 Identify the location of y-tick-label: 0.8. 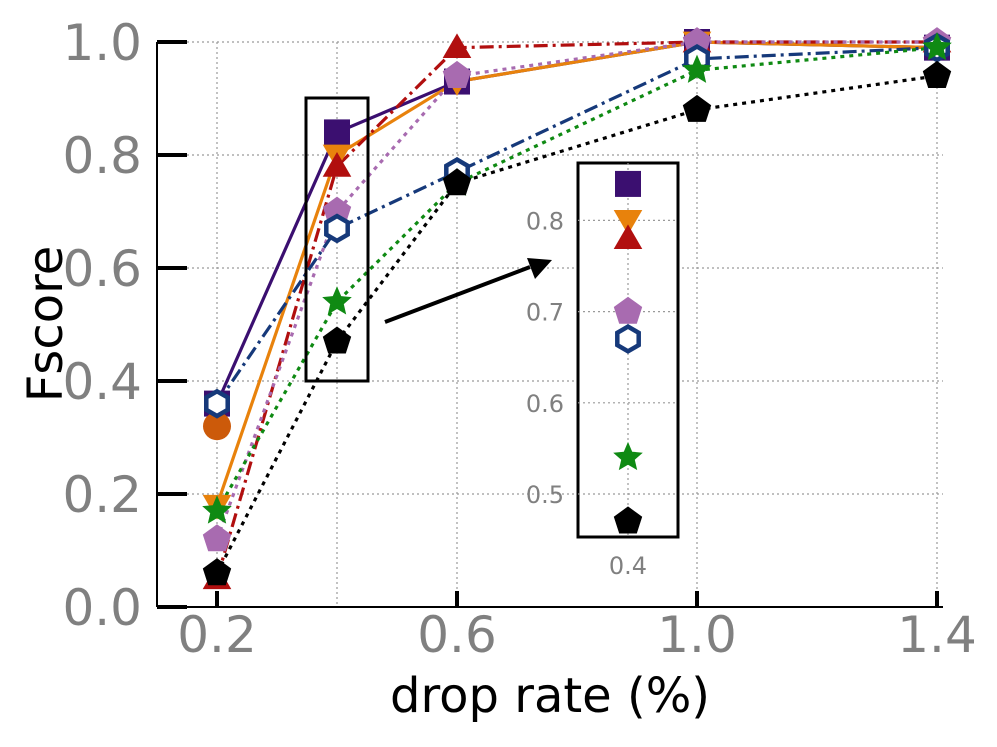
(102, 156).